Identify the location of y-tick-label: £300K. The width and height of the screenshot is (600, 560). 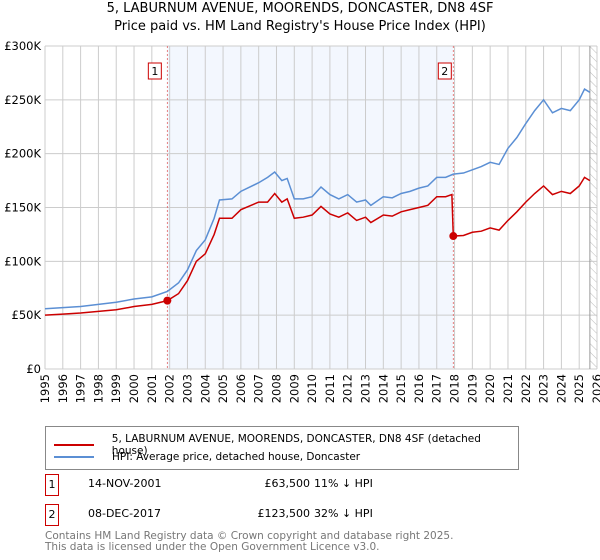
(22, 46).